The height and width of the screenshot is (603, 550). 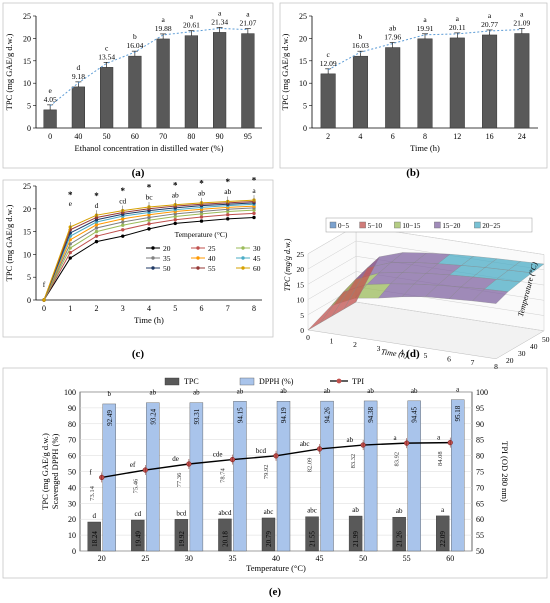 What do you see at coordinates (55, 472) in the screenshot?
I see `y-axis-title: Scavenged DPPH (%)` at bounding box center [55, 472].